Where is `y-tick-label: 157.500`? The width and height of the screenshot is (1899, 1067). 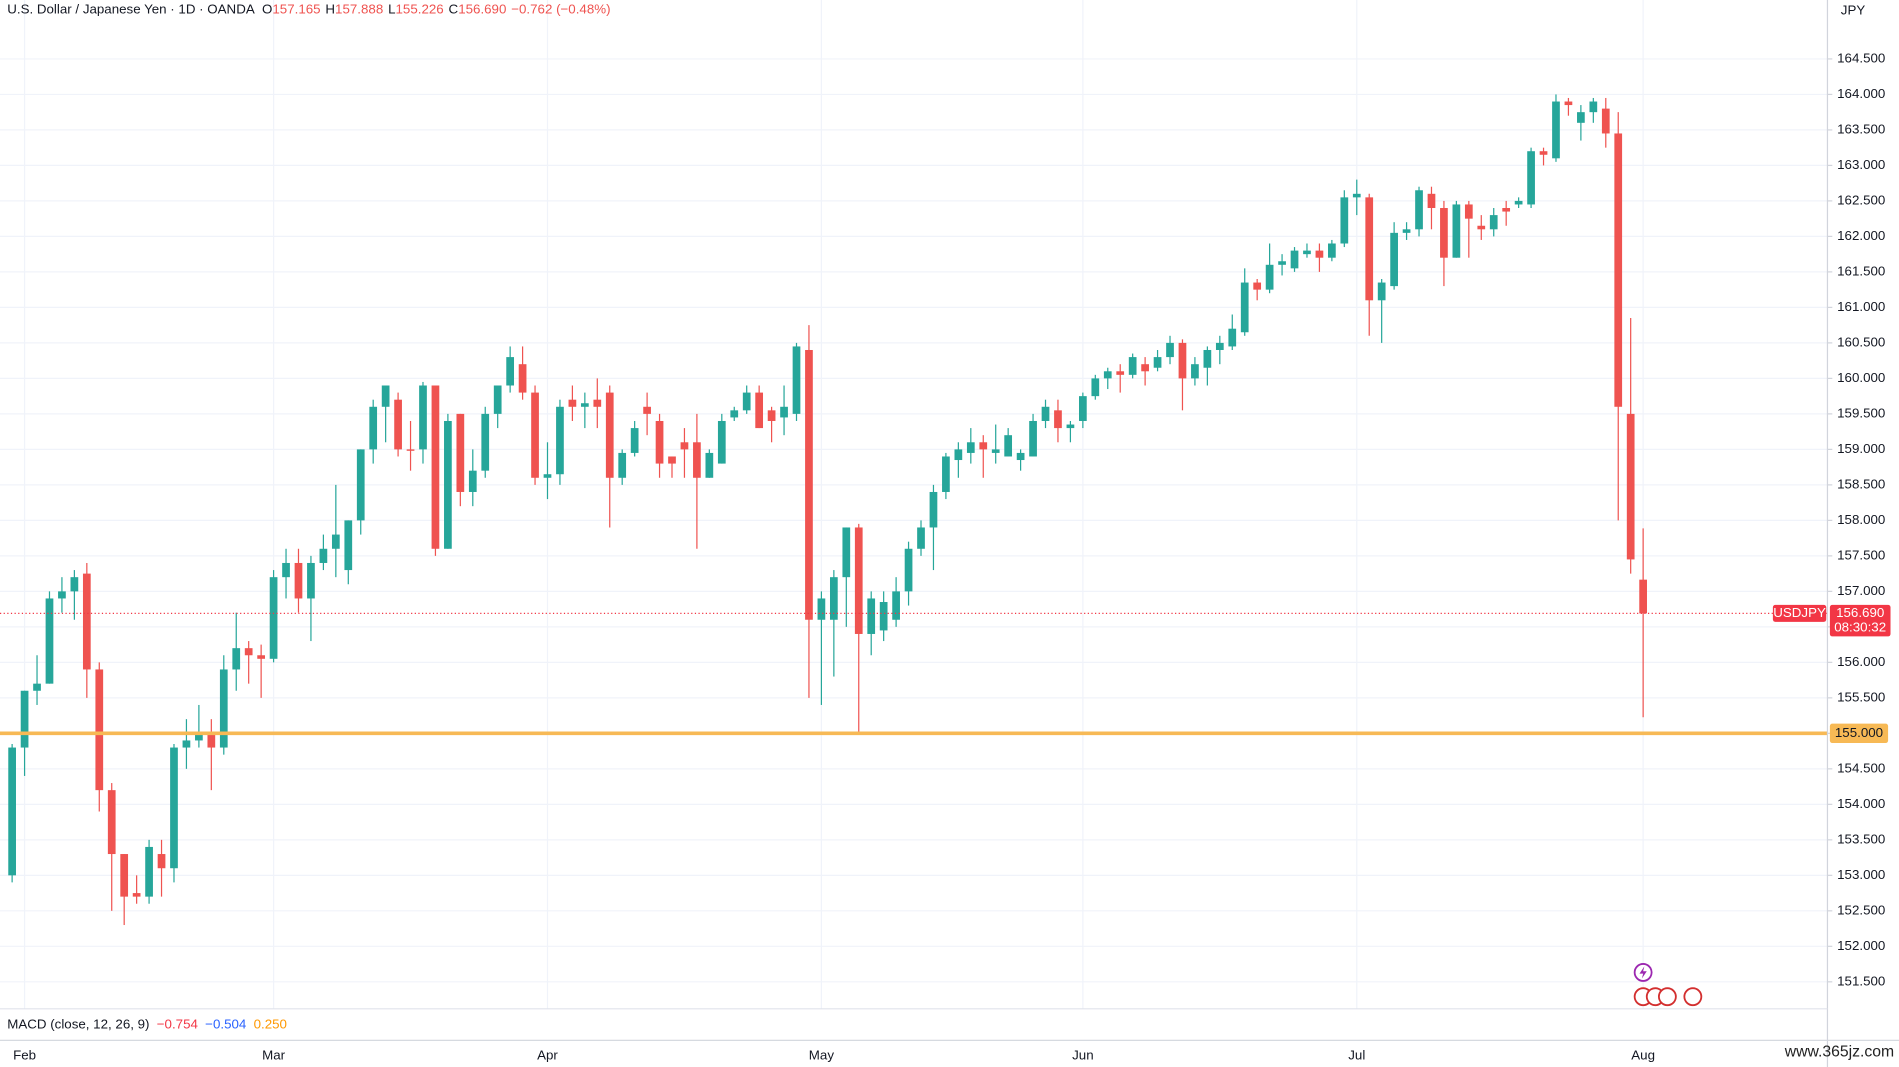 y-tick-label: 157.500 is located at coordinates (1861, 554).